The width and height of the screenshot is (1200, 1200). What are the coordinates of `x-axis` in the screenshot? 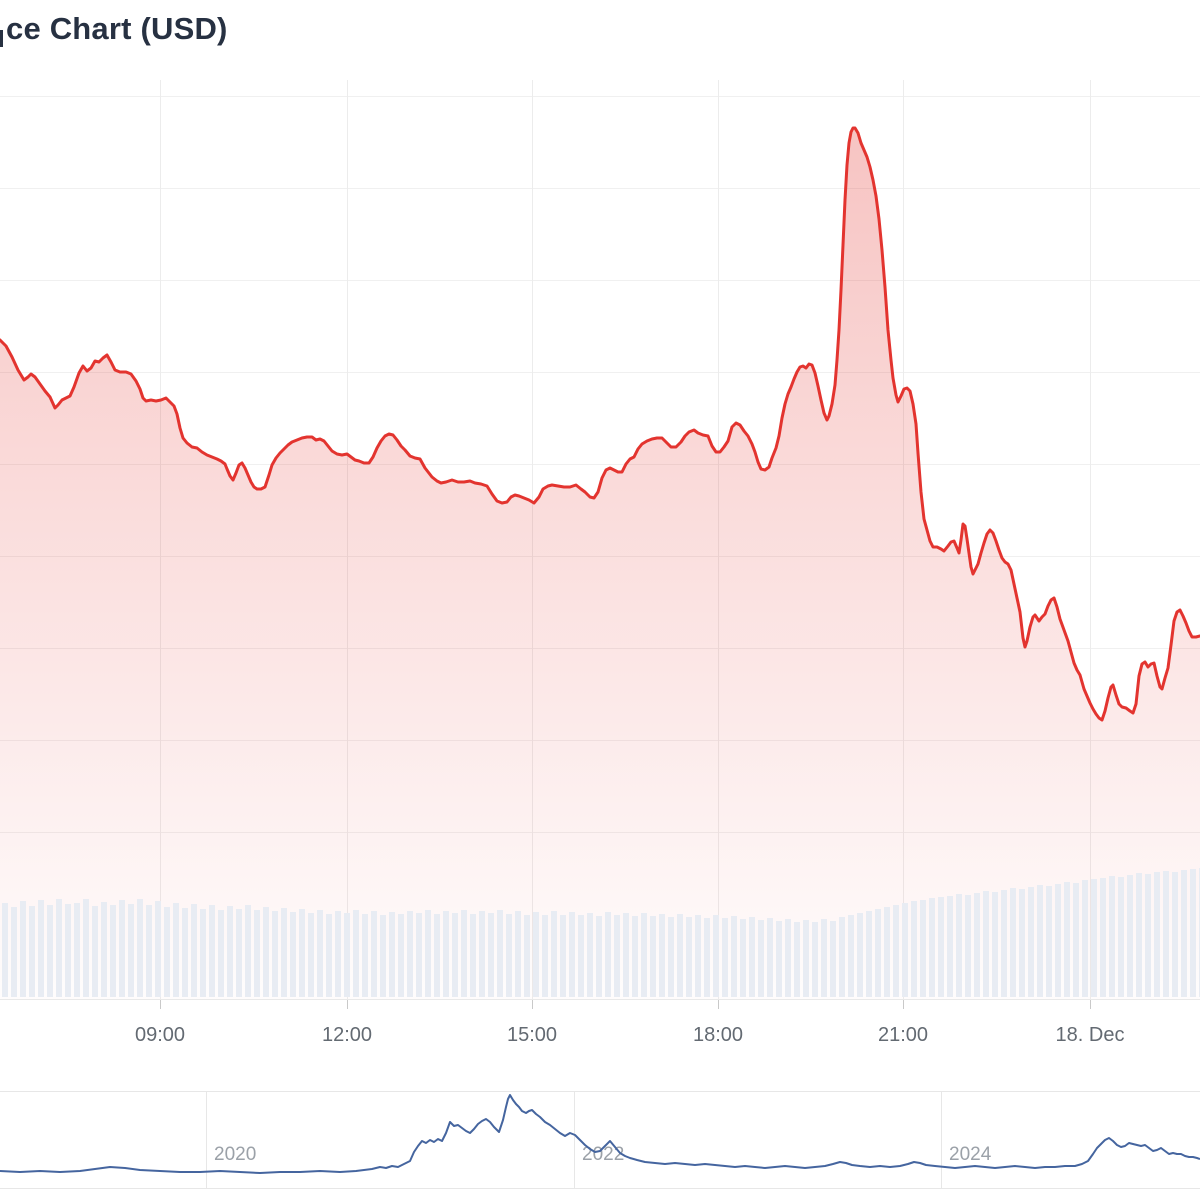 It's located at (600, 1004).